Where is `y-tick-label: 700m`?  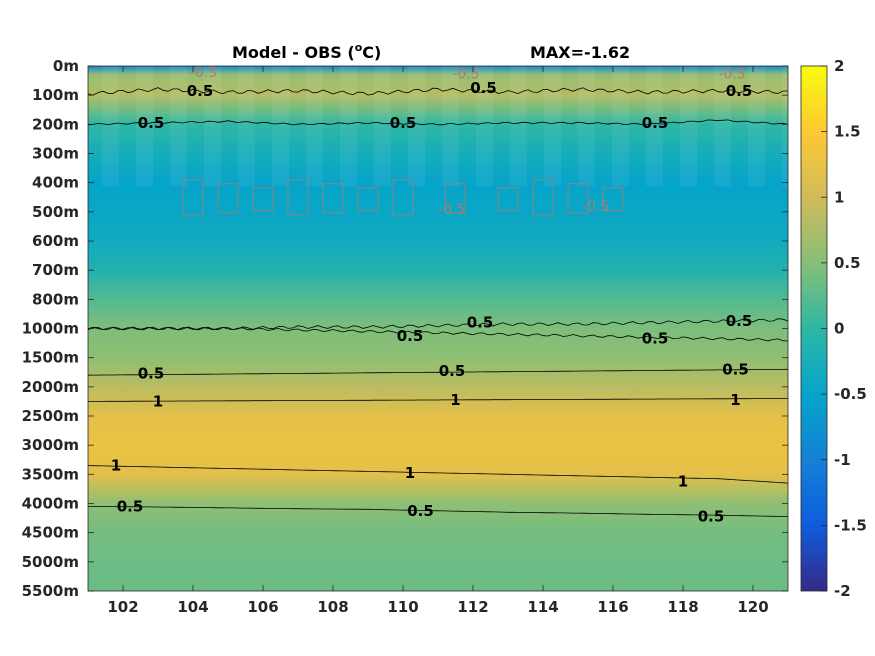 y-tick-label: 700m is located at coordinates (55, 270).